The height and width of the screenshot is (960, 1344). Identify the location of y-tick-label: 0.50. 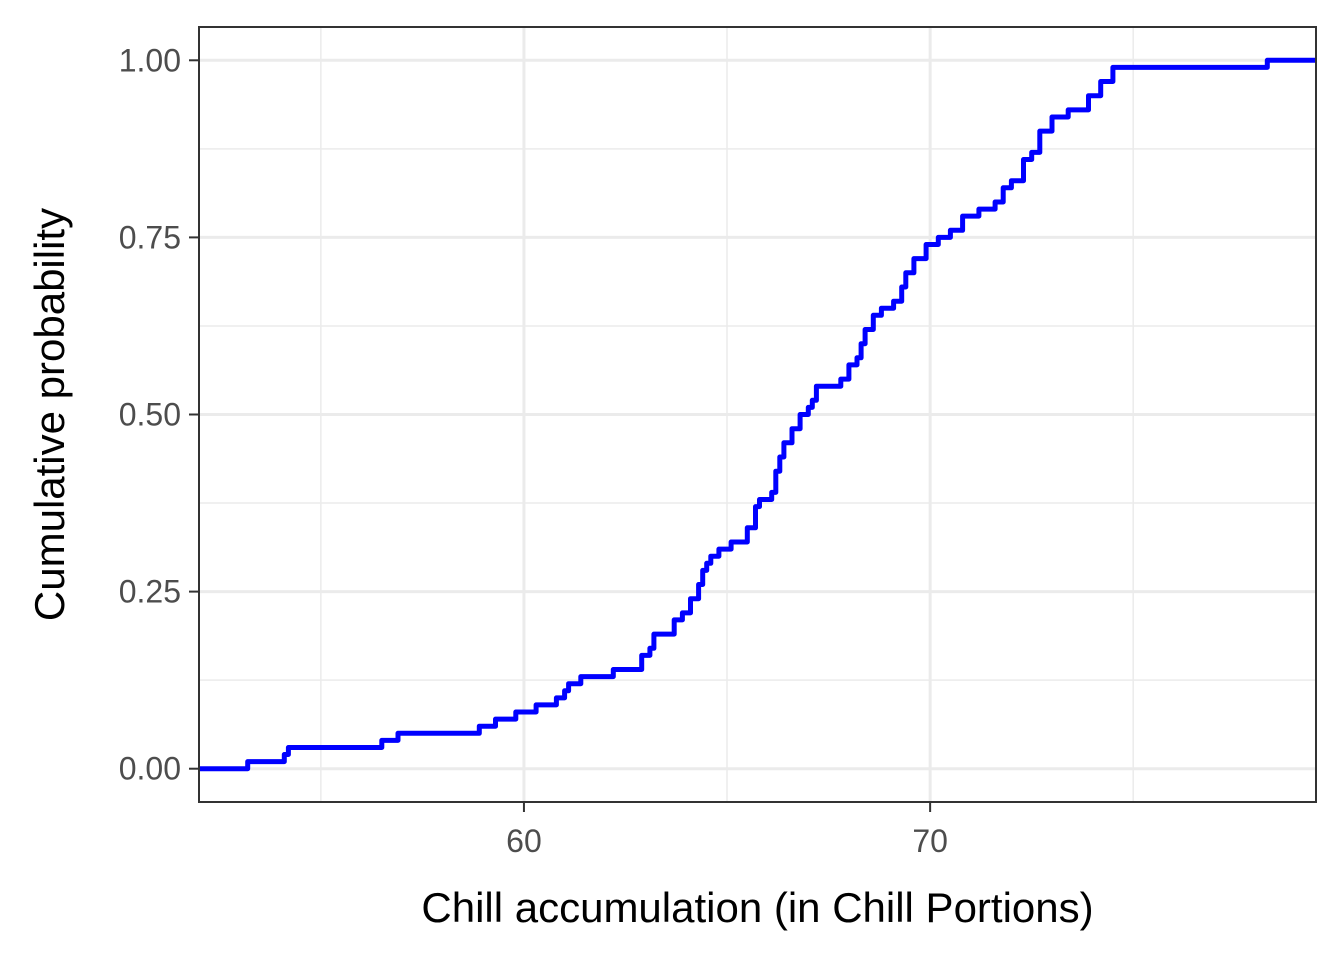
(150, 415).